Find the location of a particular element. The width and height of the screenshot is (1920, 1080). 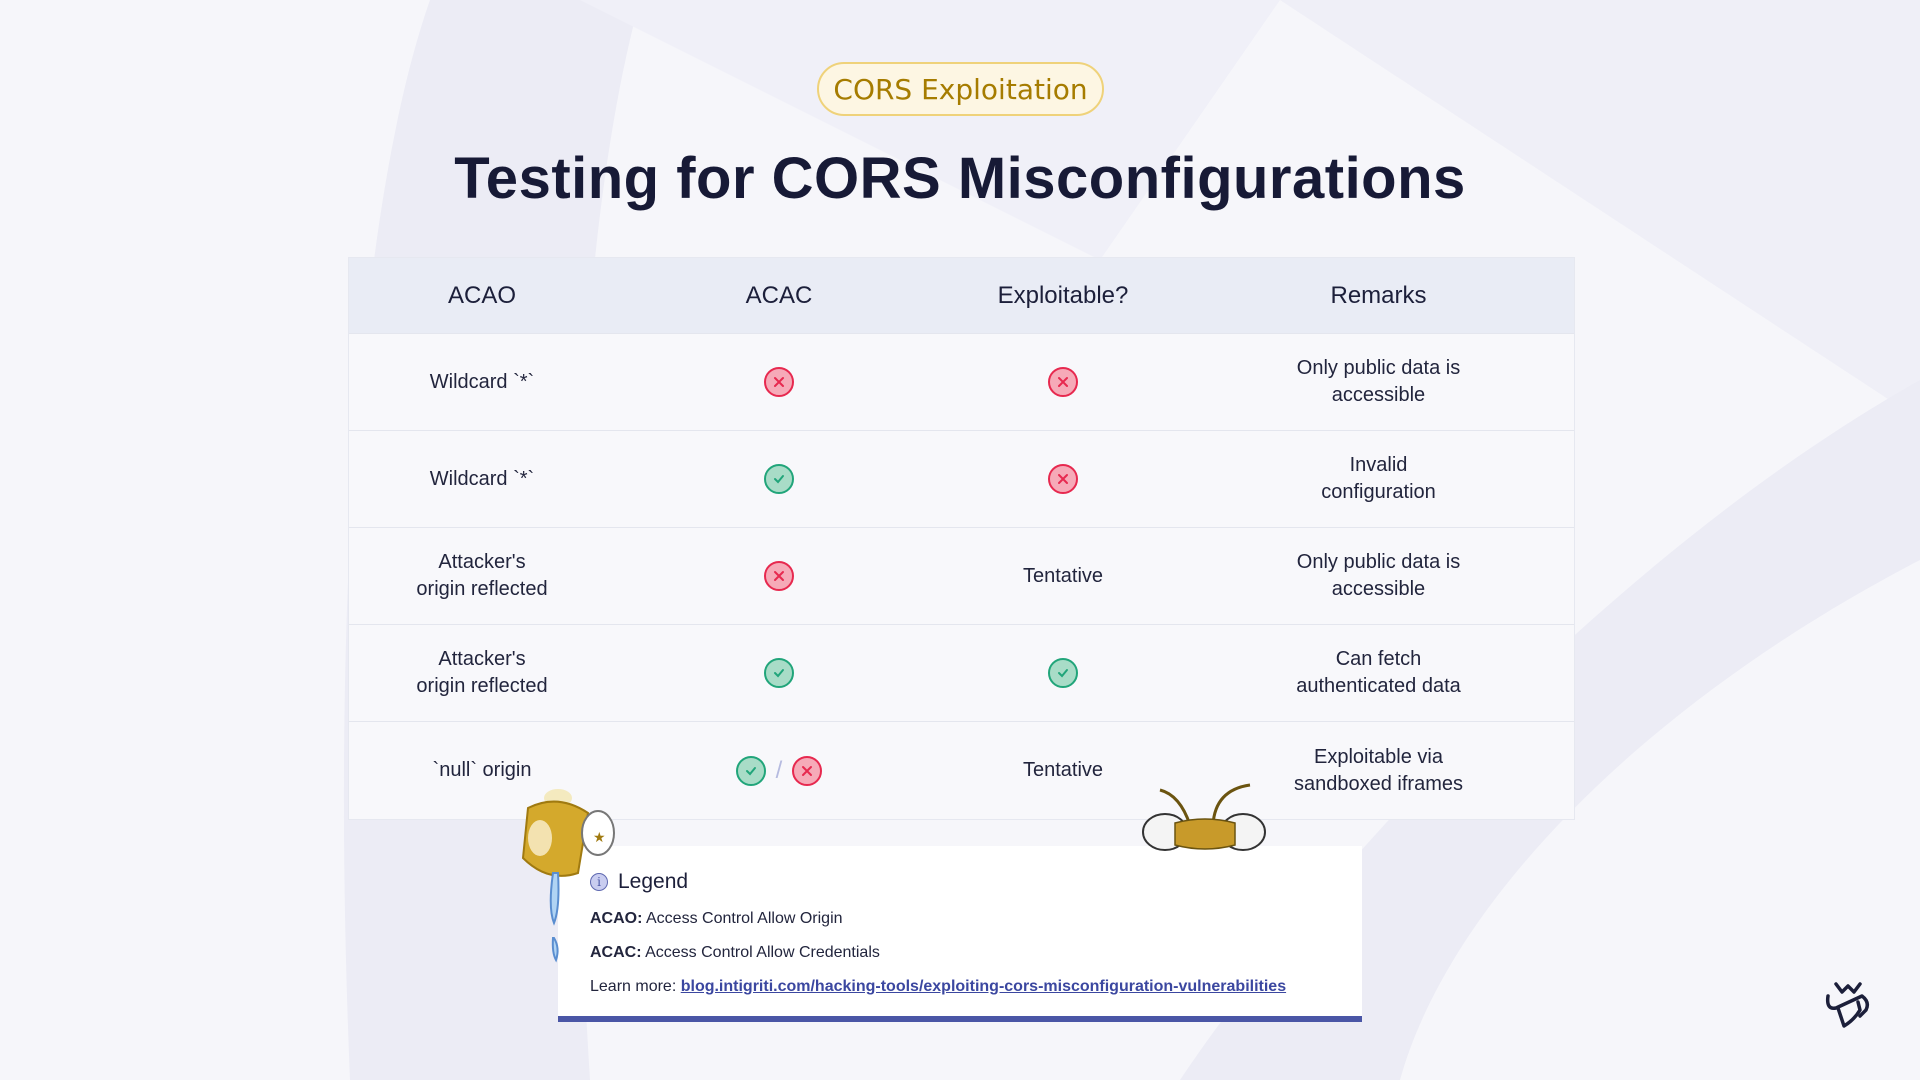

header-remarks: Remarks is located at coordinates (1378, 295).